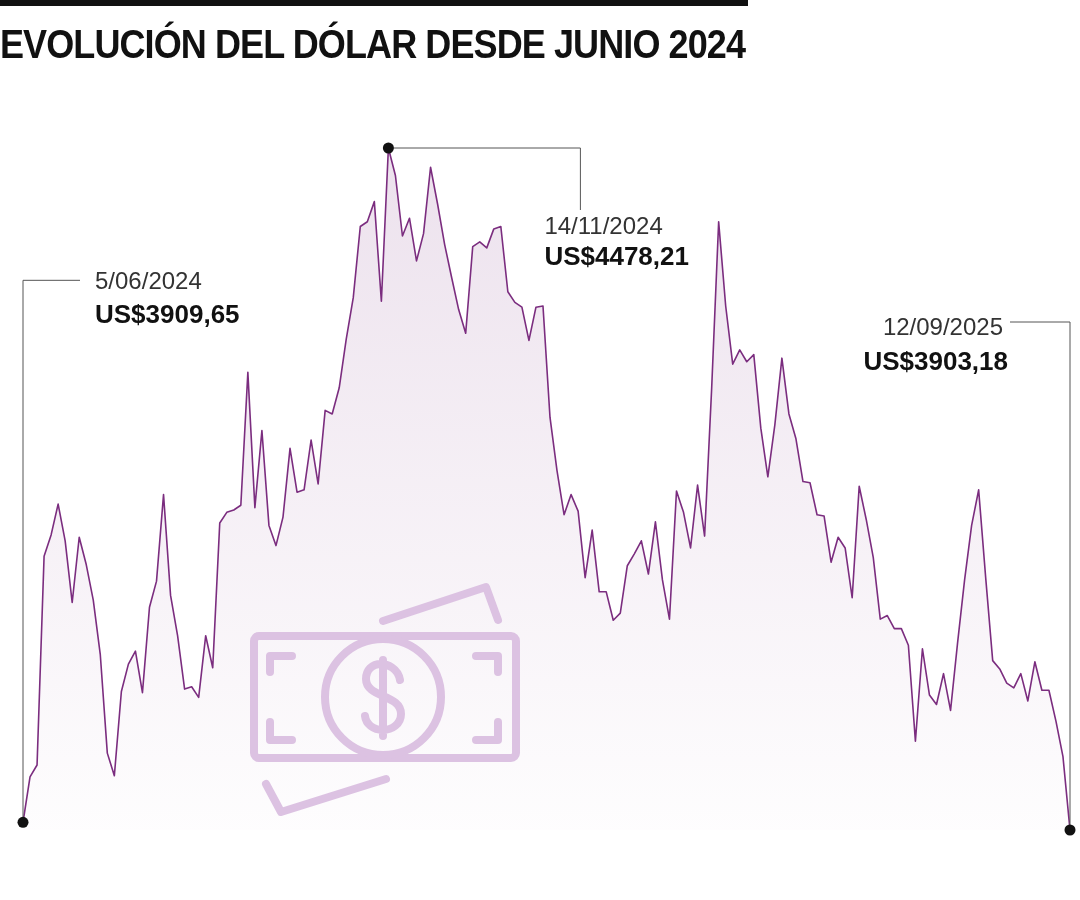 The image size is (1080, 900). What do you see at coordinates (935, 361) in the screenshot?
I see `data-label: US$3903,18` at bounding box center [935, 361].